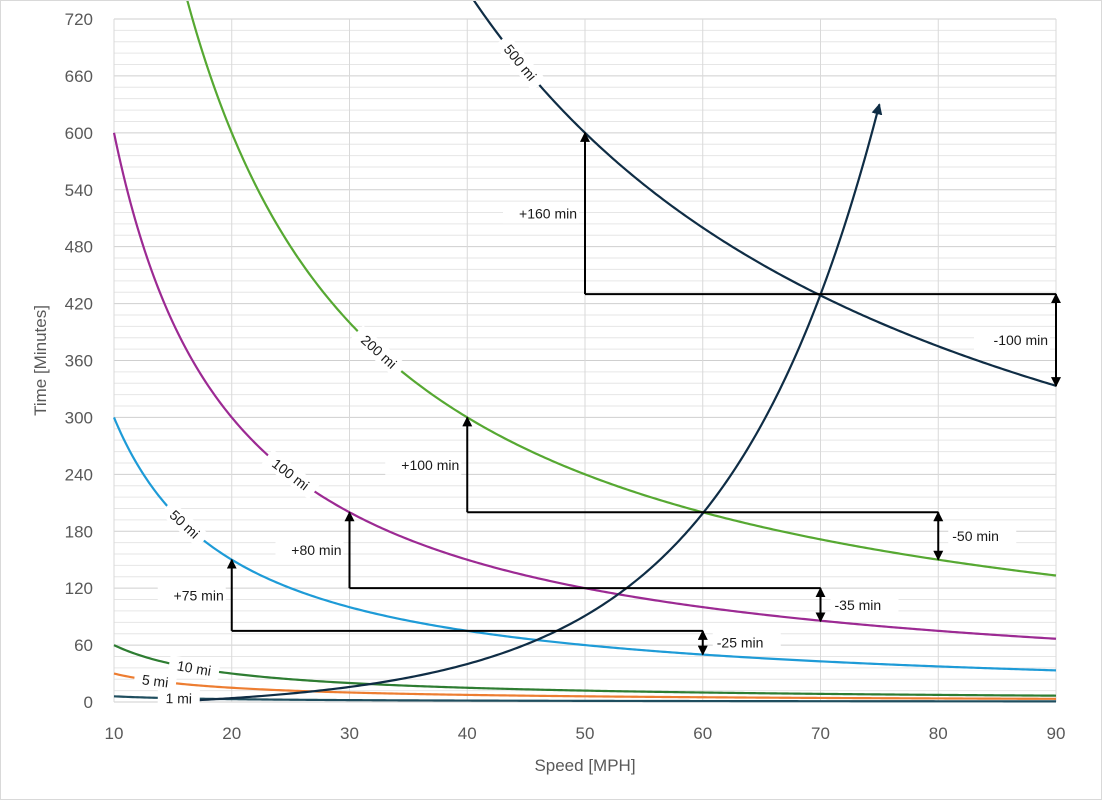 Image resolution: width=1102 pixels, height=801 pixels. I want to click on x-tick-label: 20, so click(231, 733).